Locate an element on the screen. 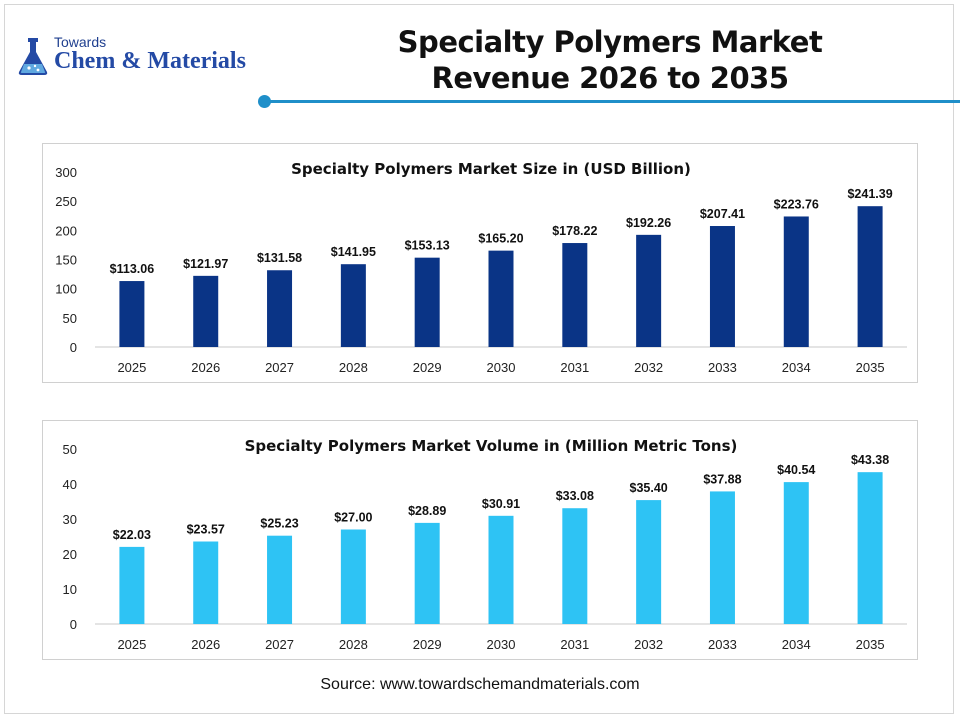 This screenshot has width=960, height=720. header-rule-dot is located at coordinates (264, 101).